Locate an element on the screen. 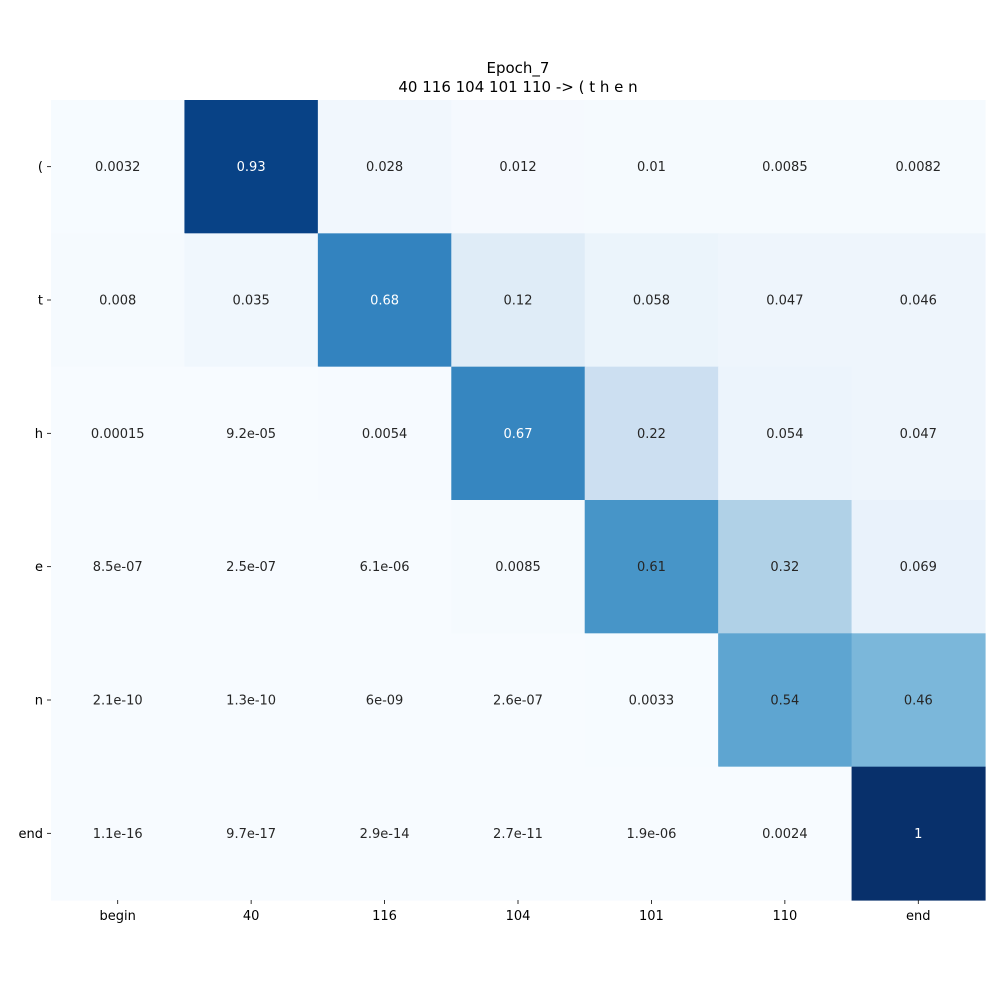 This screenshot has height=1000, width=1000. y-axis: ( t h e n end is located at coordinates (35, 501).